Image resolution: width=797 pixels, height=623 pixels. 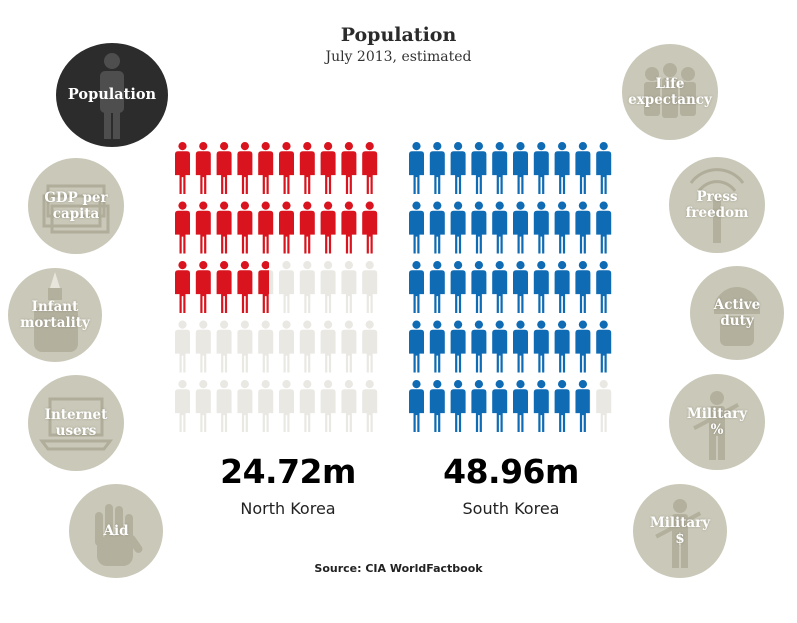 I want to click on nav-label-press-freedom: Press freedom, so click(x=717, y=205).